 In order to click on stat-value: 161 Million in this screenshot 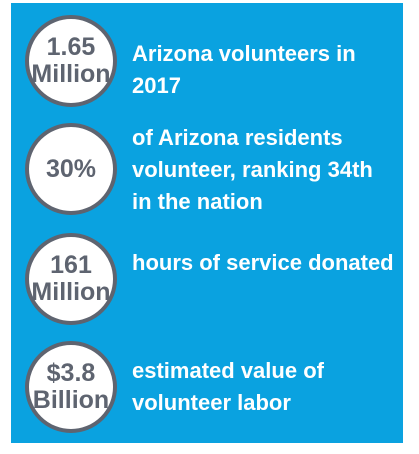, I will do `click(71, 278)`.